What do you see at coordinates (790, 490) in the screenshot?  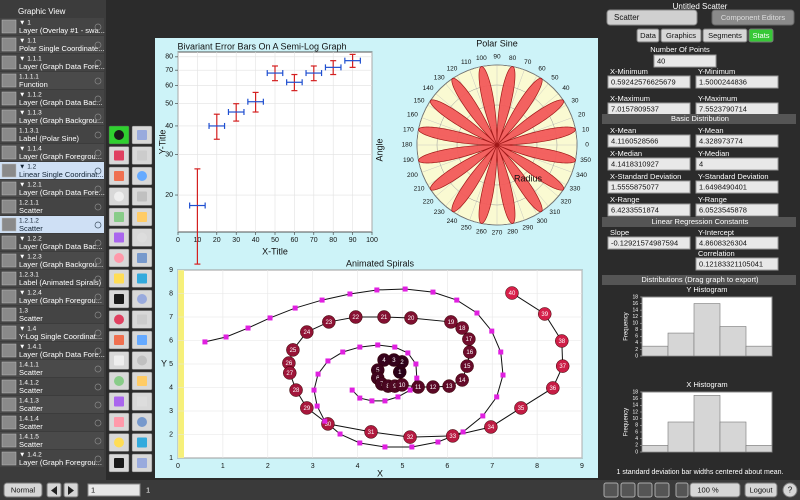 I see `help-button` at bounding box center [790, 490].